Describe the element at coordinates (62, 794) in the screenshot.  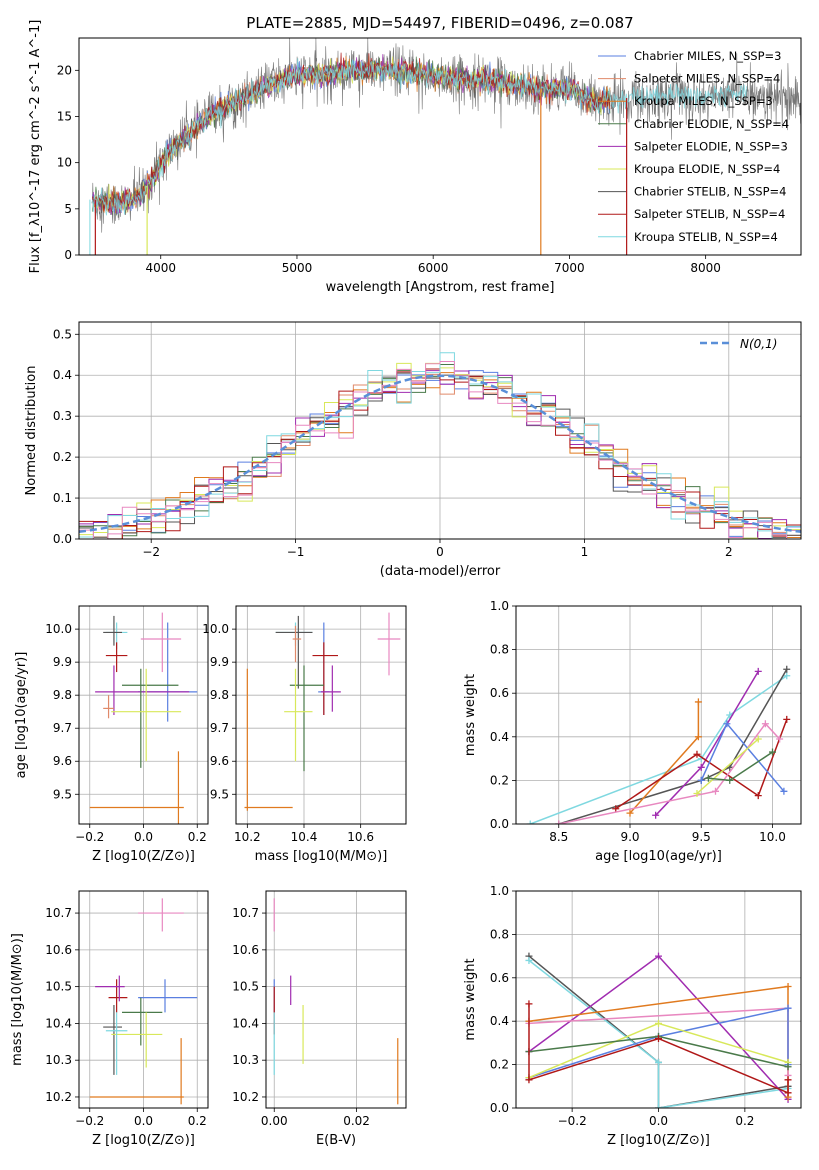
I see `y-tick-label: 9.5` at that location.